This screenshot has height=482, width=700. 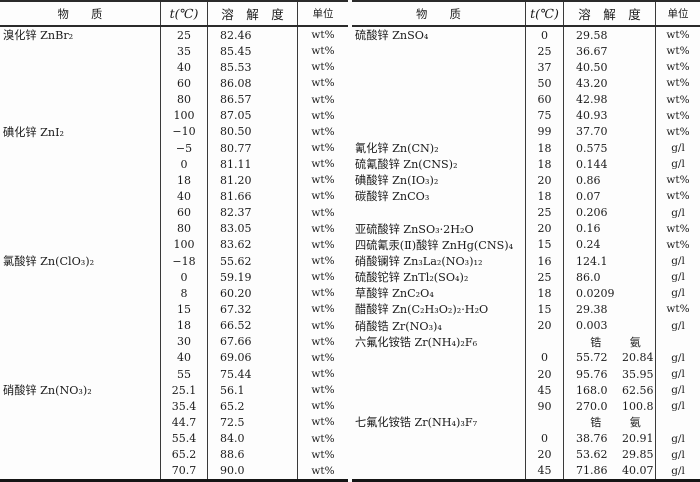 I want to click on solubility-value: 75.44, so click(x=236, y=374).